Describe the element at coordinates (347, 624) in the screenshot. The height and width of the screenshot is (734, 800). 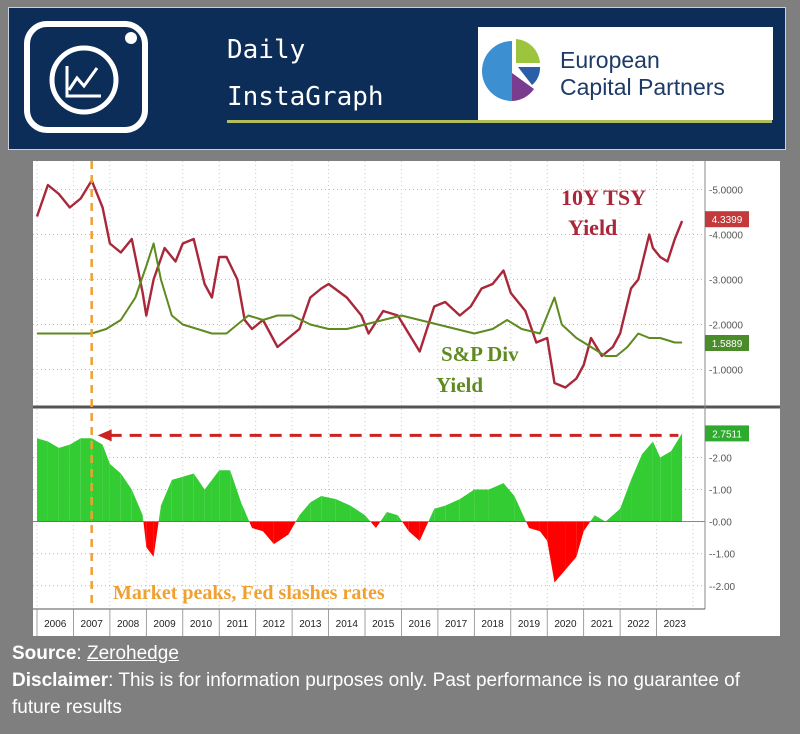
I see `x-tick-label: 2014` at that location.